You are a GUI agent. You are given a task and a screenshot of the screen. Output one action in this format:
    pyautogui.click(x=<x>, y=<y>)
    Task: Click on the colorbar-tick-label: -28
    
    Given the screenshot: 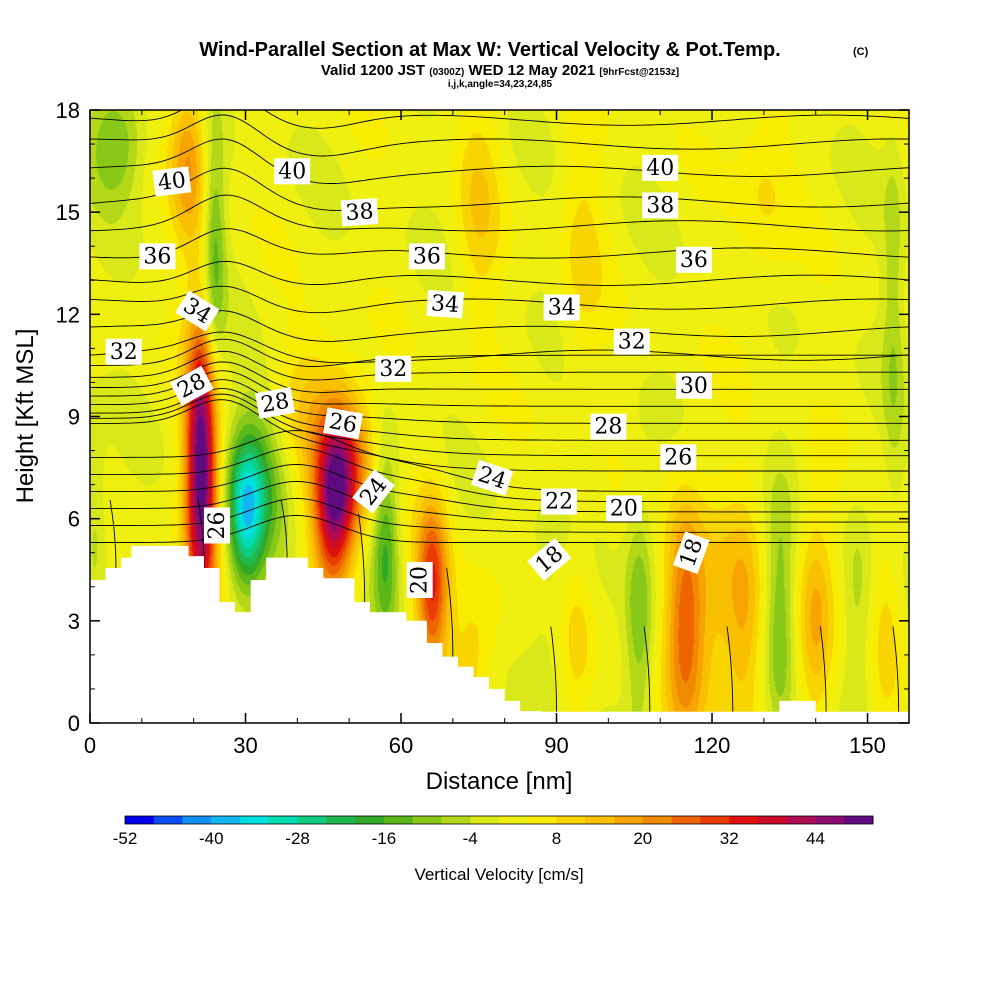 What is the action you would take?
    pyautogui.click(x=297, y=838)
    